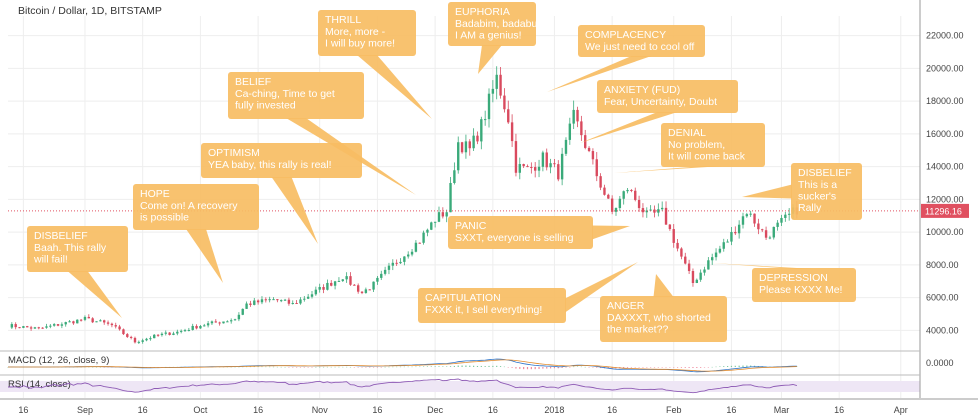 The height and width of the screenshot is (419, 978). I want to click on callout-line: Baah. This rally, so click(70, 248).